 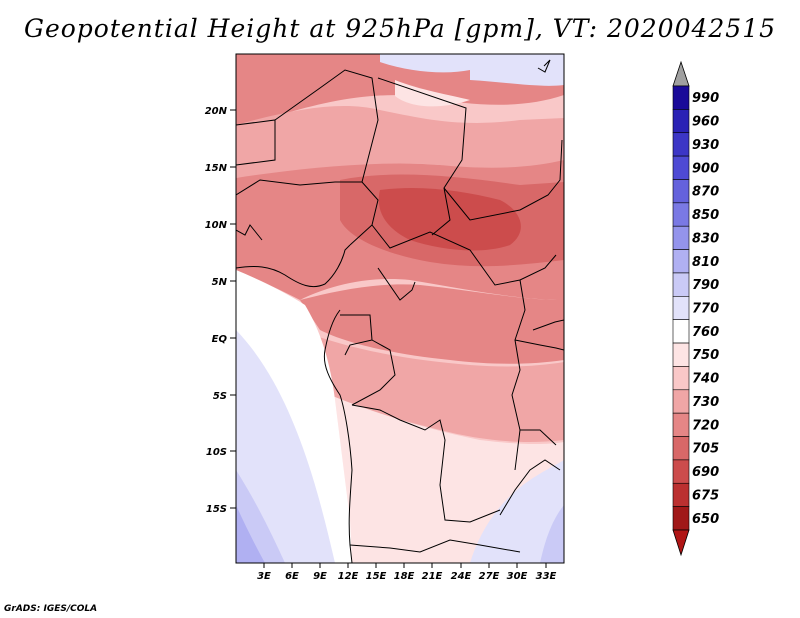 What do you see at coordinates (404, 576) in the screenshot?
I see `lon-label: 18E` at bounding box center [404, 576].